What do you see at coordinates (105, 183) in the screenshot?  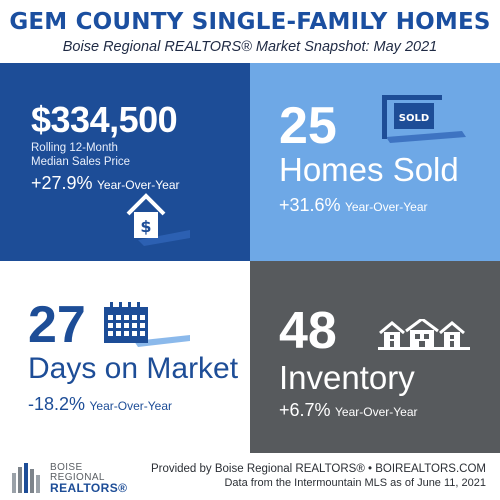 I see `median-price-change: +27.9% Year-Over-Year` at bounding box center [105, 183].